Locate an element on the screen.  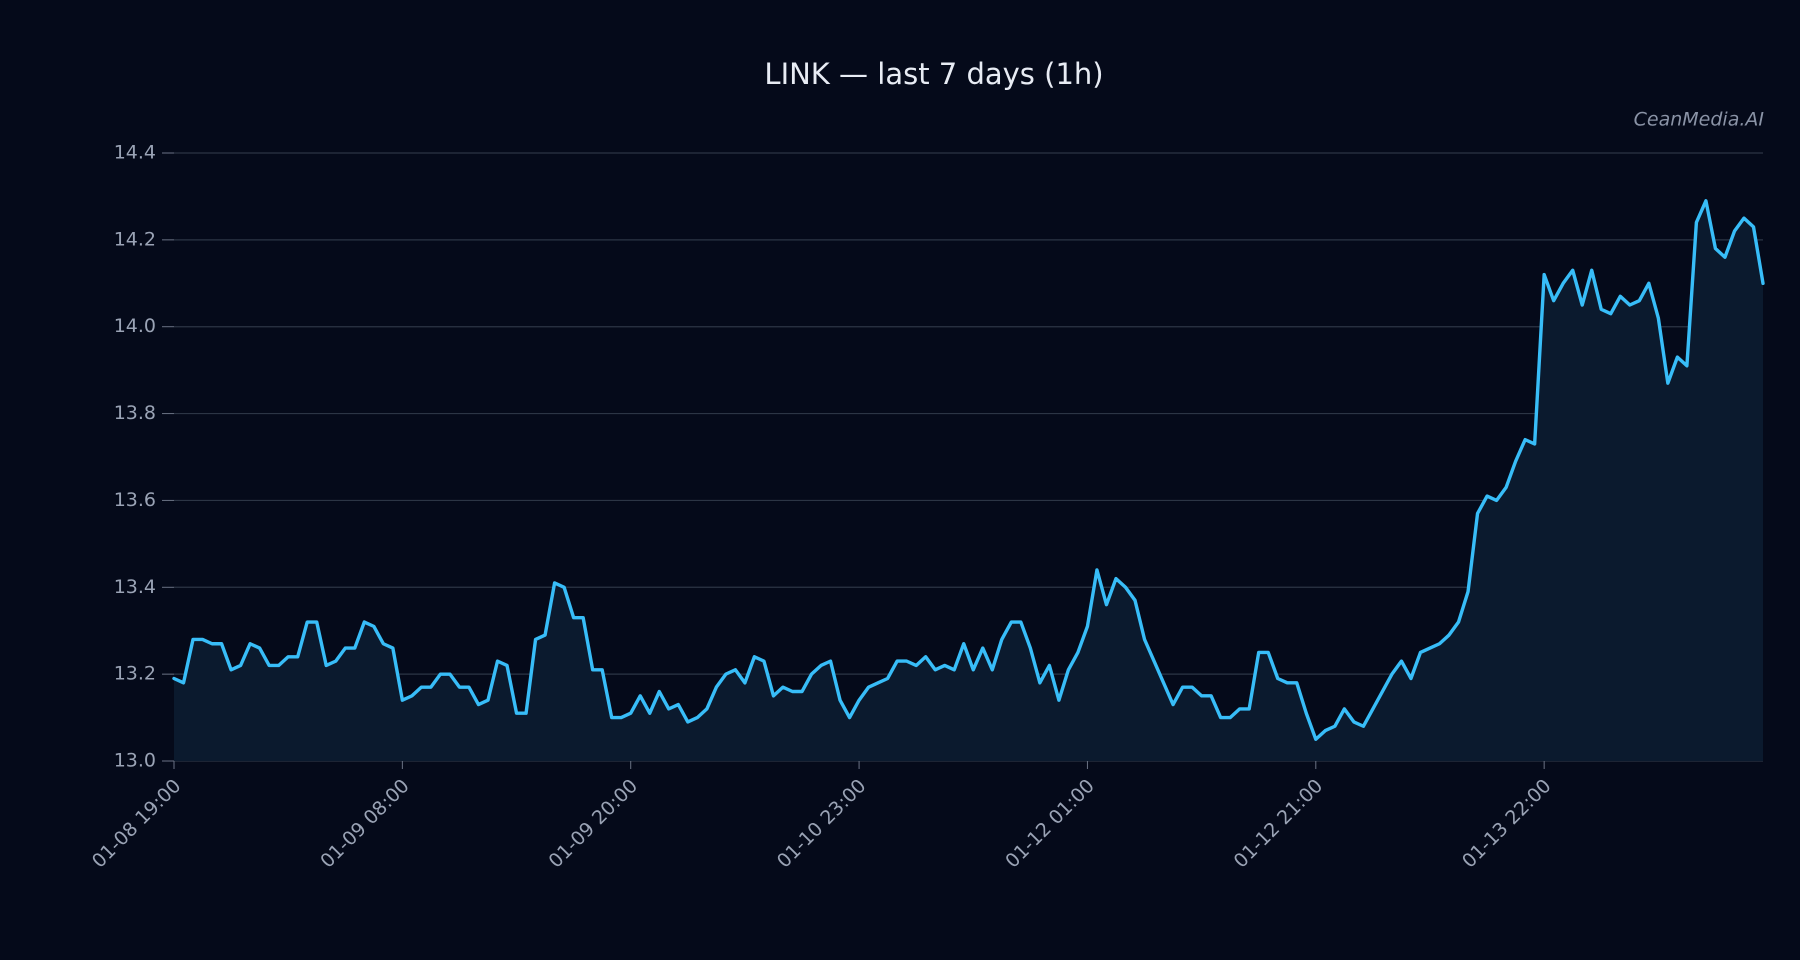
y-tick-label: 13.4 is located at coordinates (135, 587).